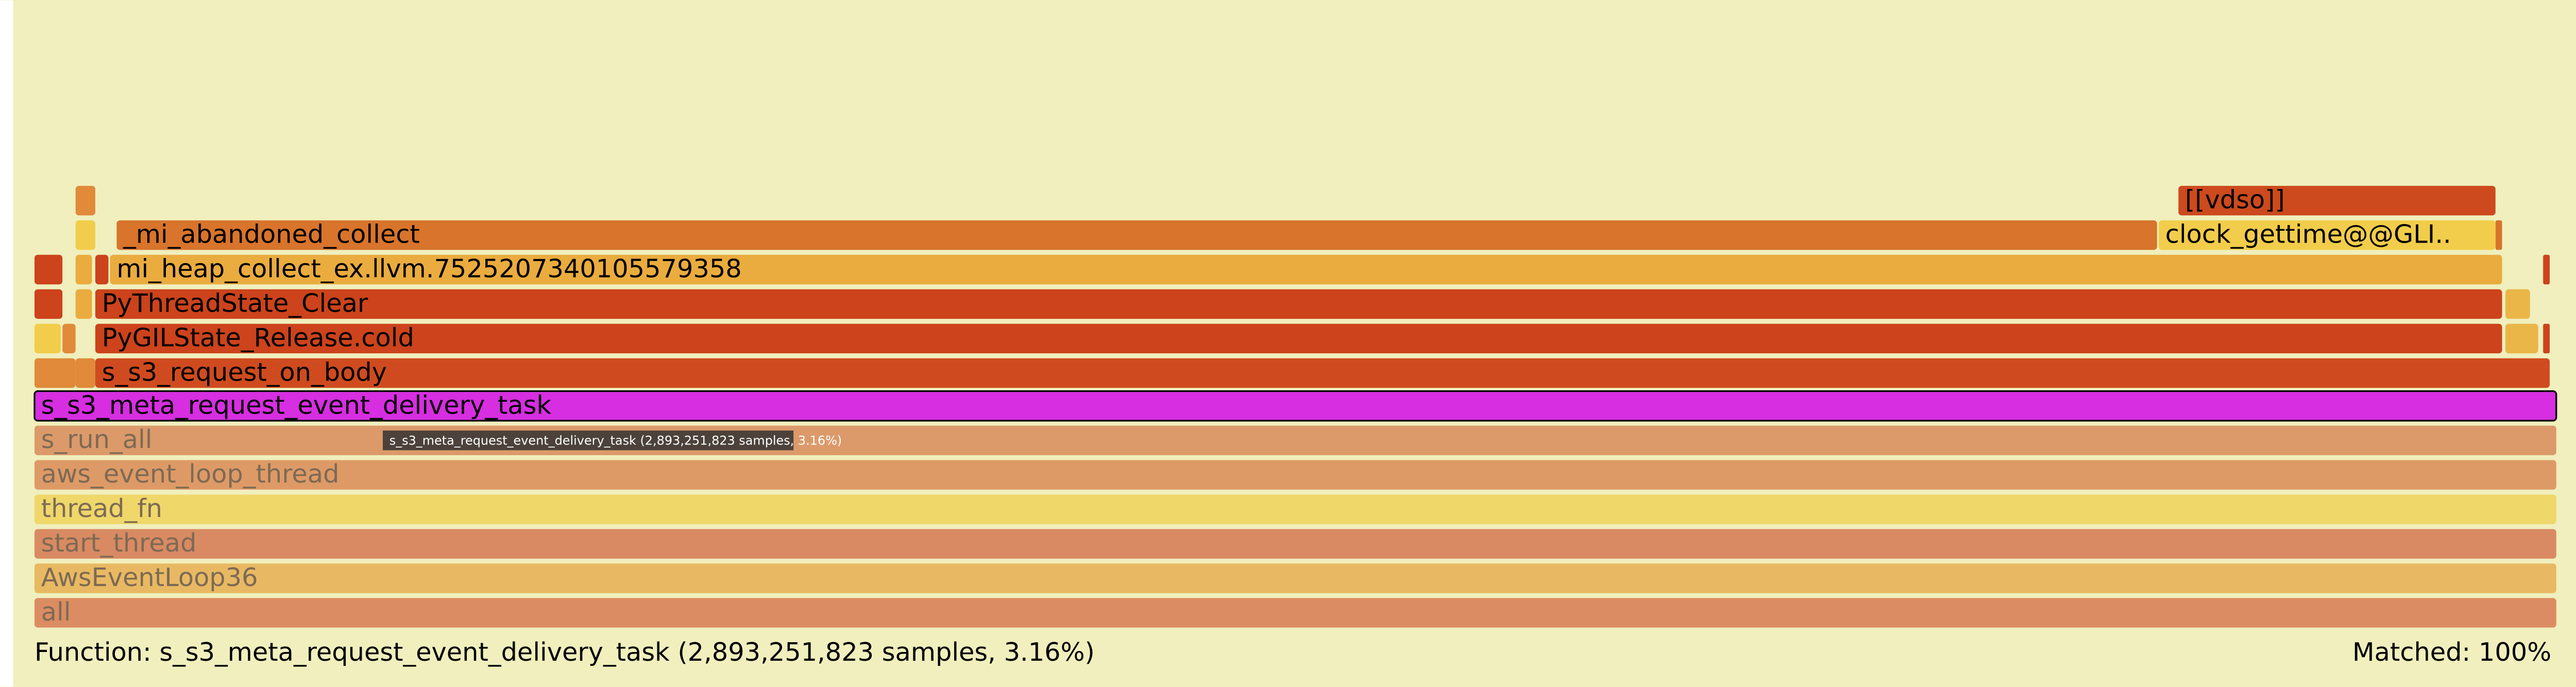 Image resolution: width=2576 pixels, height=687 pixels. I want to click on frame-label: PyThreadState_Clear, so click(235, 303).